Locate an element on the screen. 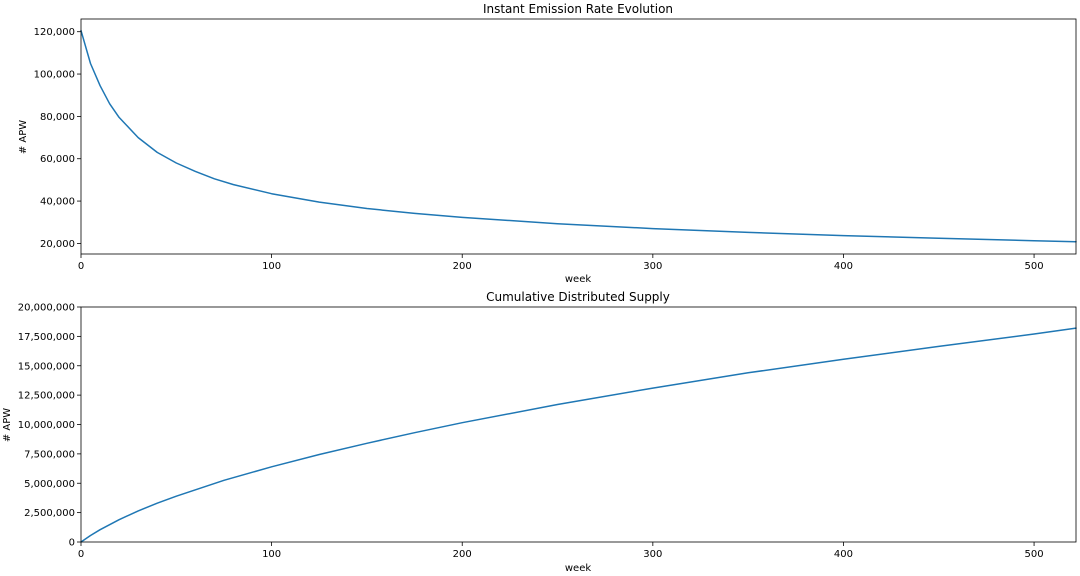 The image size is (1080, 576). y-tick-label: 17,500,000 is located at coordinates (46, 337).